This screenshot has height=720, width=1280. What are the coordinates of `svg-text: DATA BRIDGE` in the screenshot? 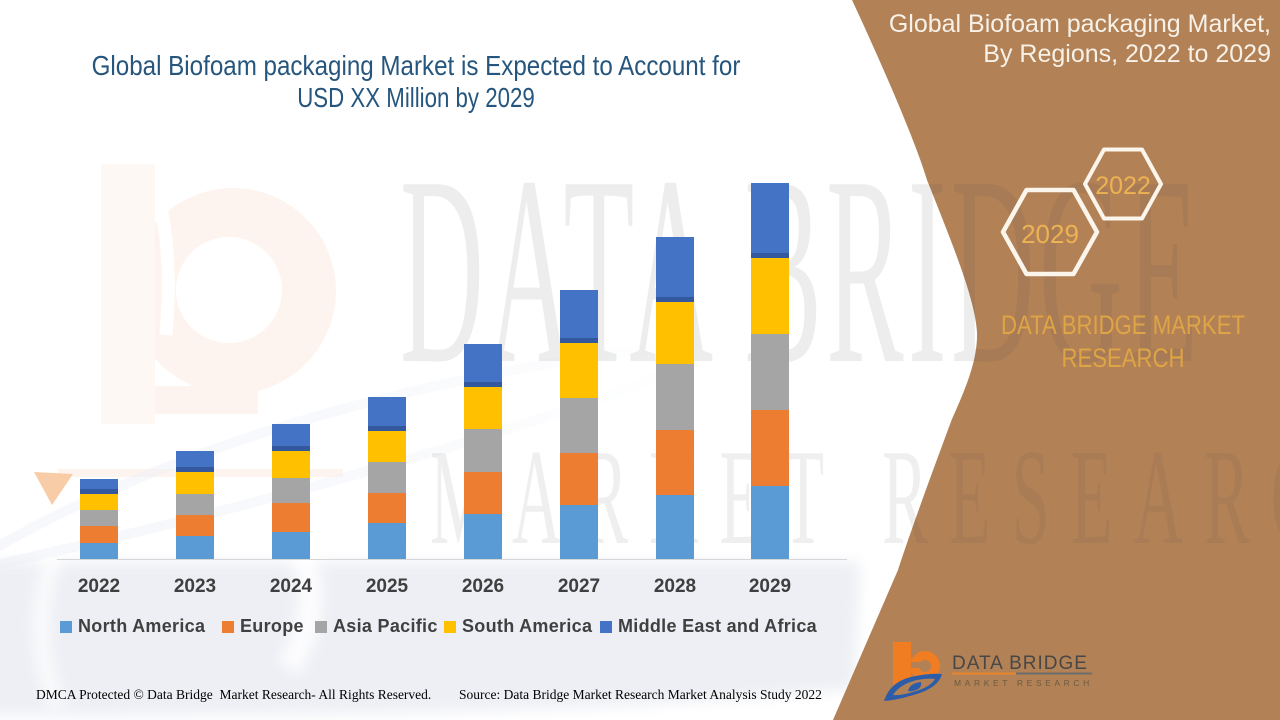 It's located at (1020, 663).